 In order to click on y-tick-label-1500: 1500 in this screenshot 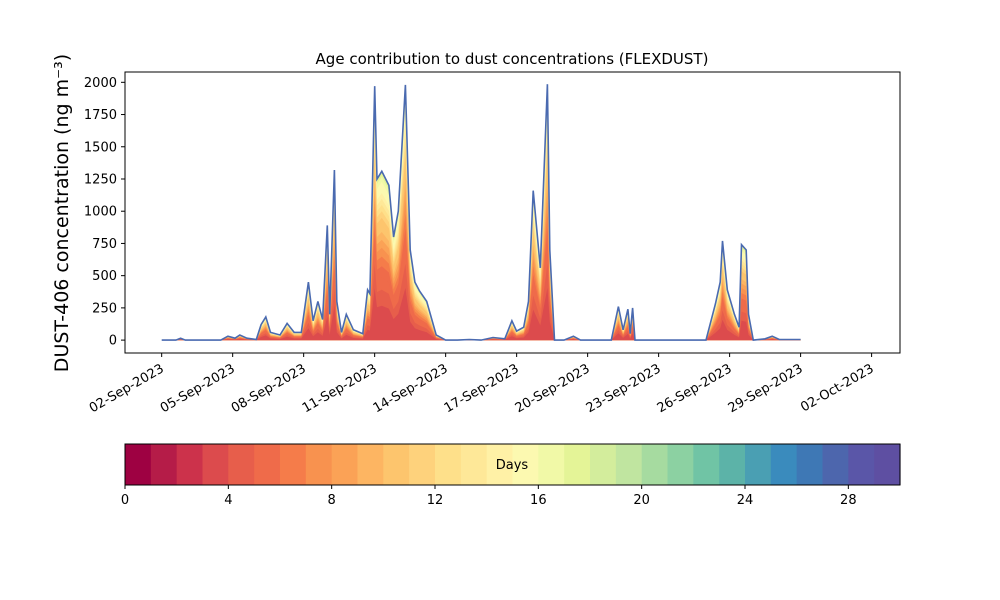, I will do `click(100, 147)`.